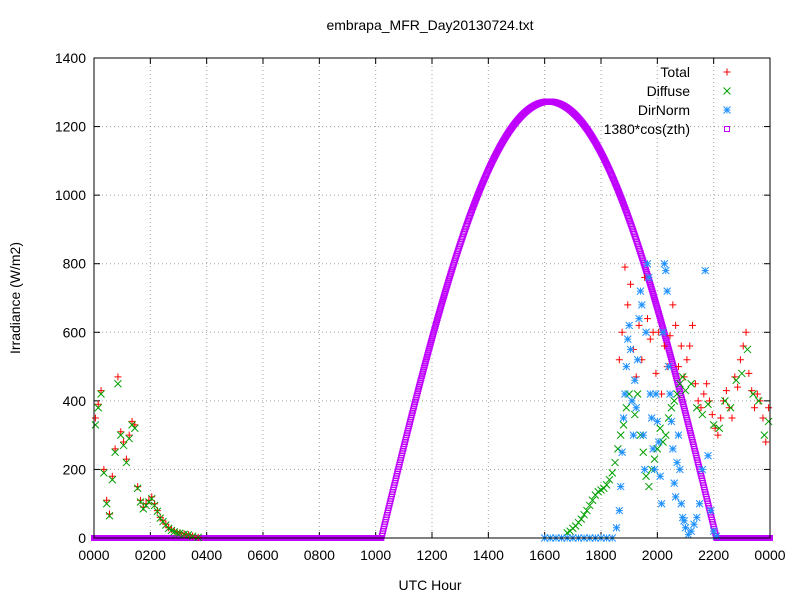 This screenshot has width=800, height=600. I want to click on y-axis-label: Irradiance (W/m2), so click(15, 298).